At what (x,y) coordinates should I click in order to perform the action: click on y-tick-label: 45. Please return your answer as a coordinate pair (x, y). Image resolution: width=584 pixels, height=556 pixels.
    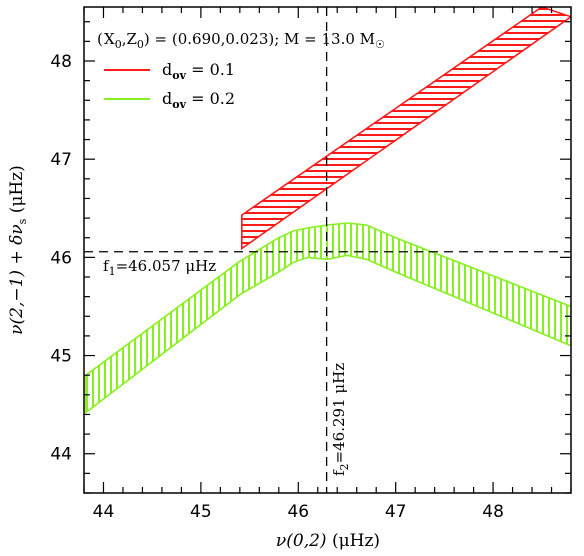
    Looking at the image, I should click on (61, 357).